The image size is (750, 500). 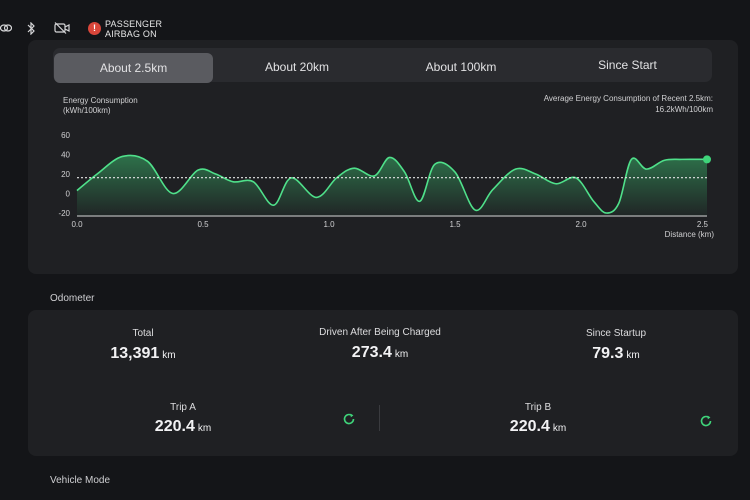 I want to click on charged-unit: km, so click(x=401, y=354).